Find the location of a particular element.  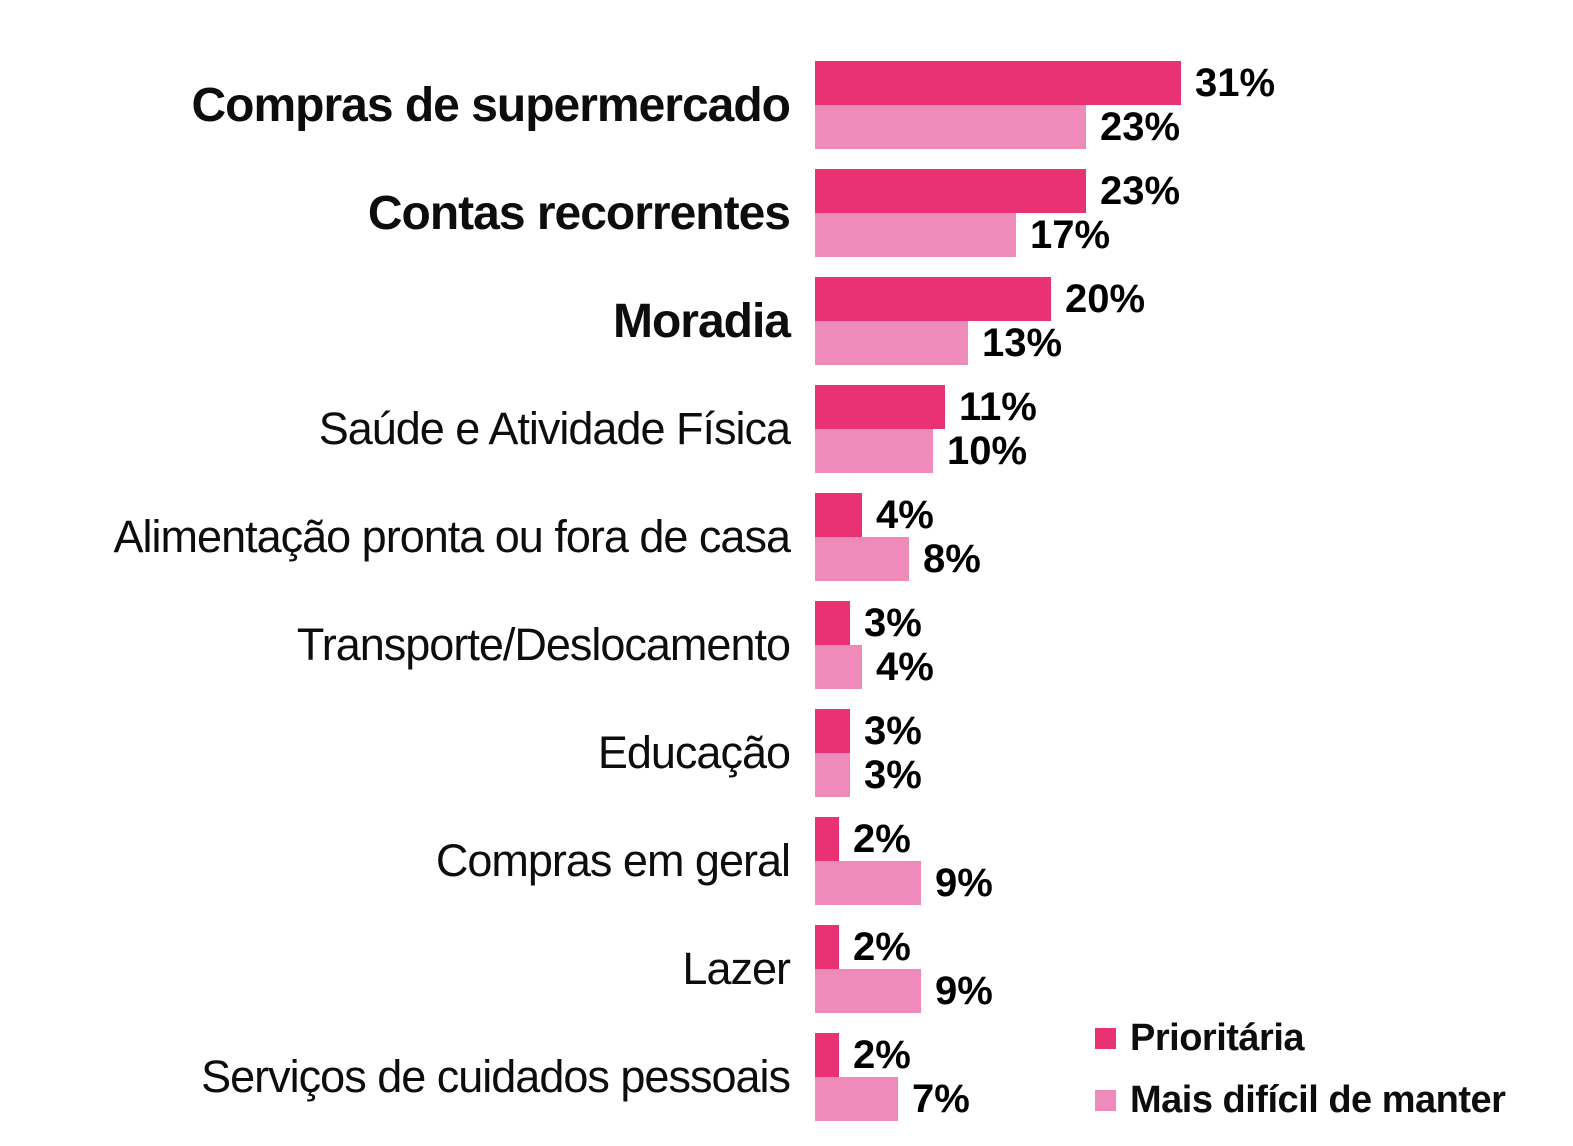

legend: Prioritária Mais difícil de manter is located at coordinates (1300, 1069).